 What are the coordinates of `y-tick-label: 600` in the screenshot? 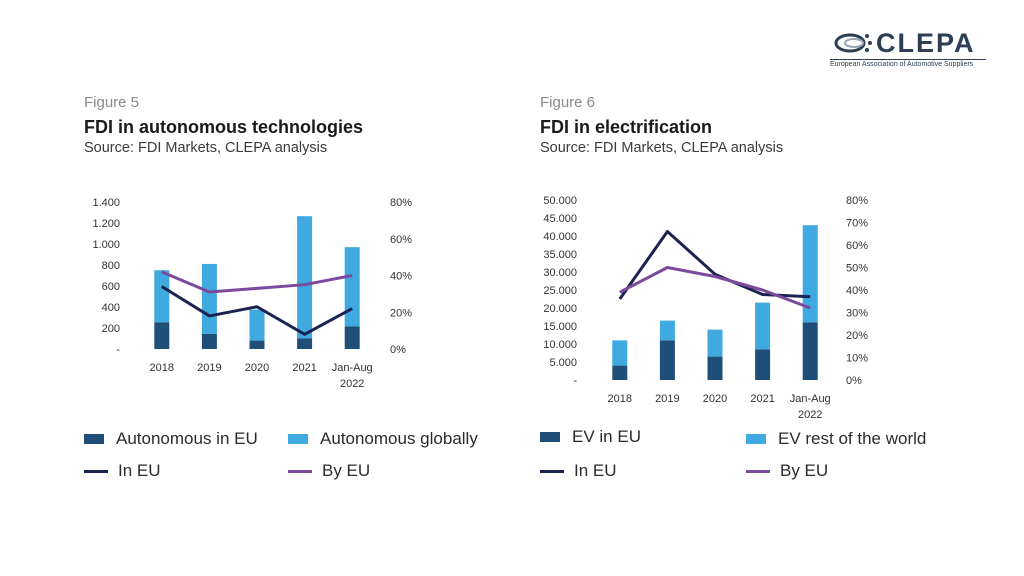 It's located at (111, 287).